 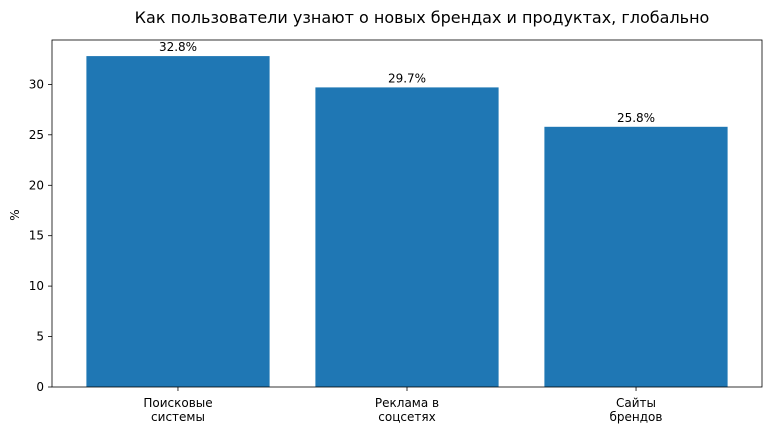 I want to click on x-tick-label-line: соцсетях, so click(x=406, y=417).